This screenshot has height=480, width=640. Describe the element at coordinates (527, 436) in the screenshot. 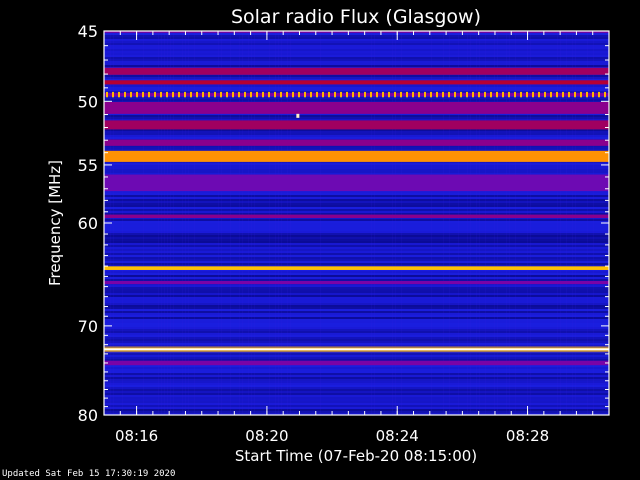

I see `x-tick-label: 08:28` at that location.